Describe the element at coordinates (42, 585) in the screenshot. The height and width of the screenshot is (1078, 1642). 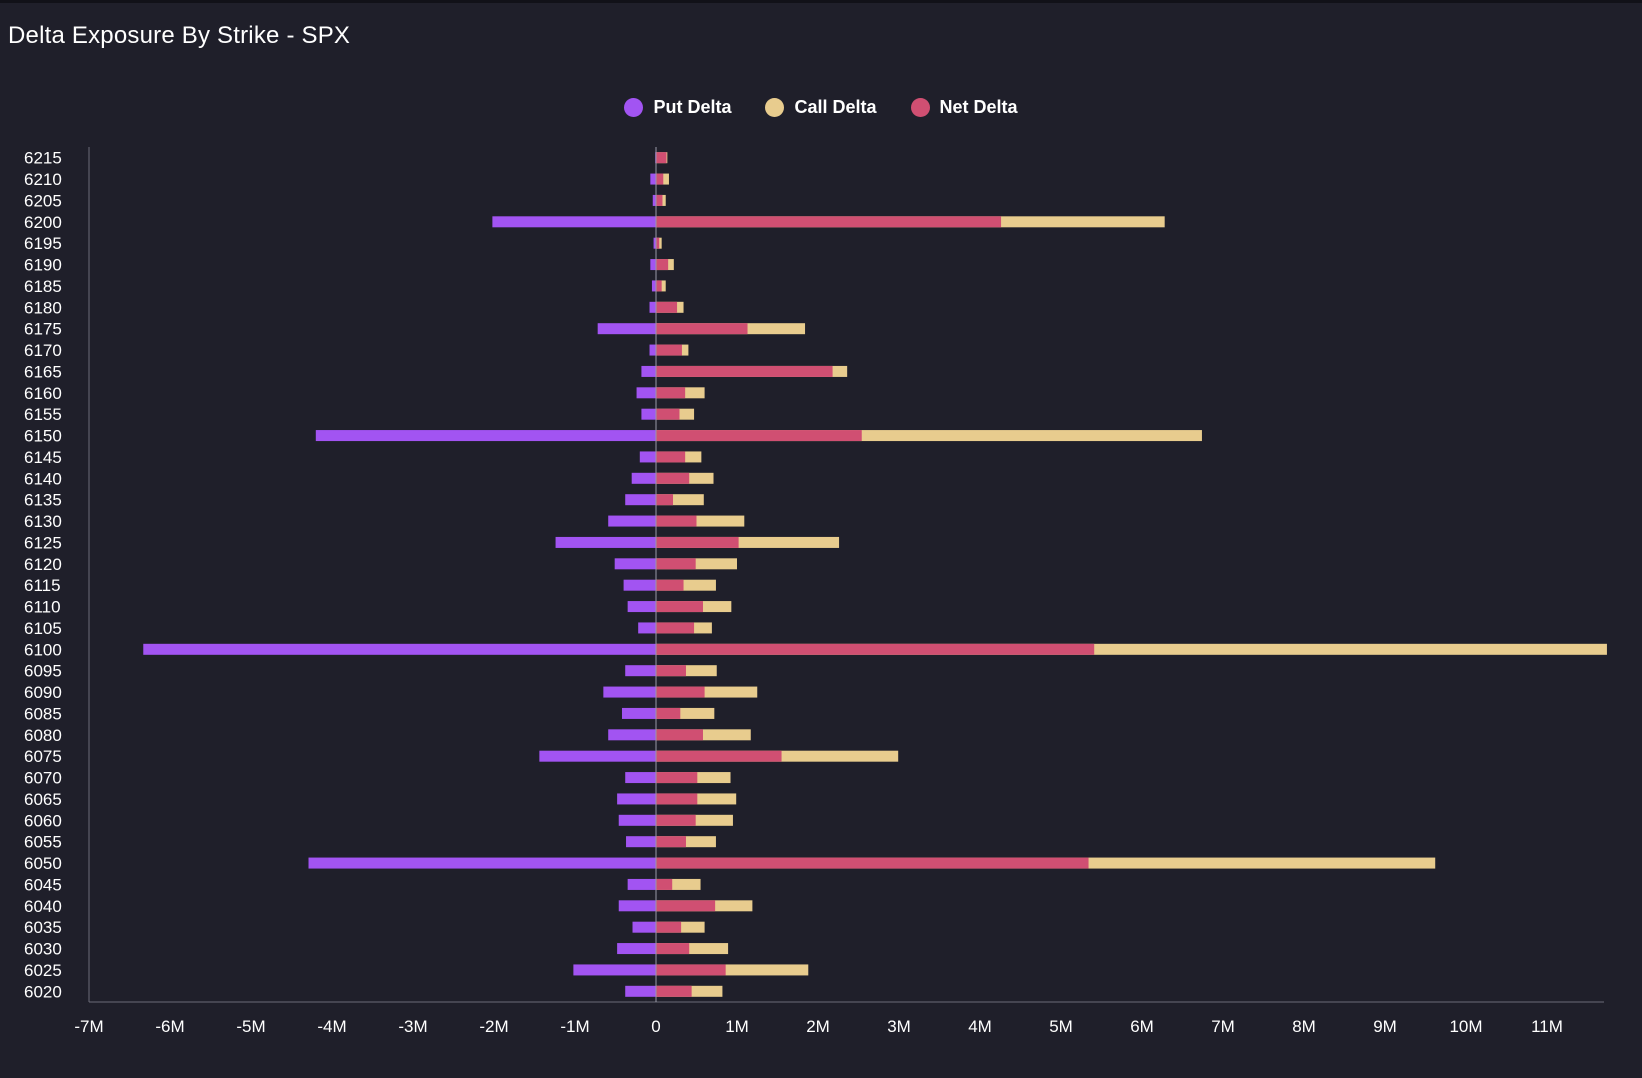
I see `y-tick-label: 6115` at that location.